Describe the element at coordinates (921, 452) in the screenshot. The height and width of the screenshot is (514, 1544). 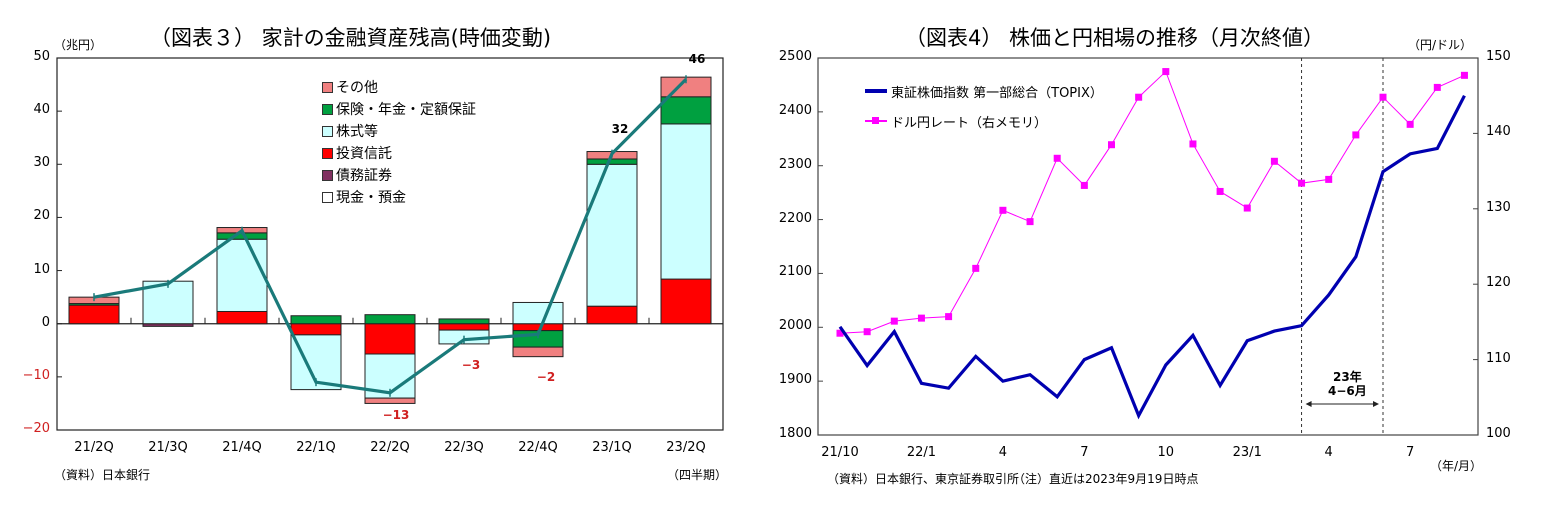
I see `x-tick-label: 22/1` at that location.